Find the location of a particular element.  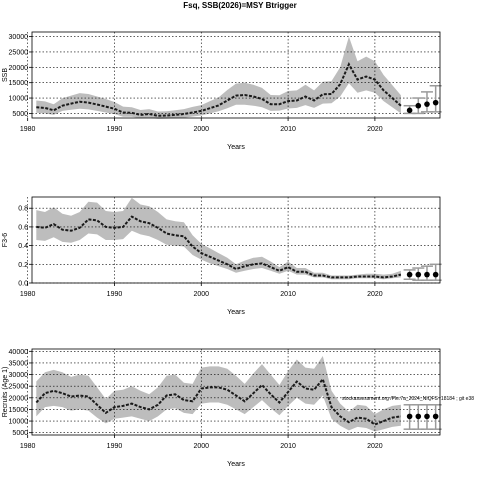

y-axis-label: Recruits (Age 1) is located at coordinates (5, 392).